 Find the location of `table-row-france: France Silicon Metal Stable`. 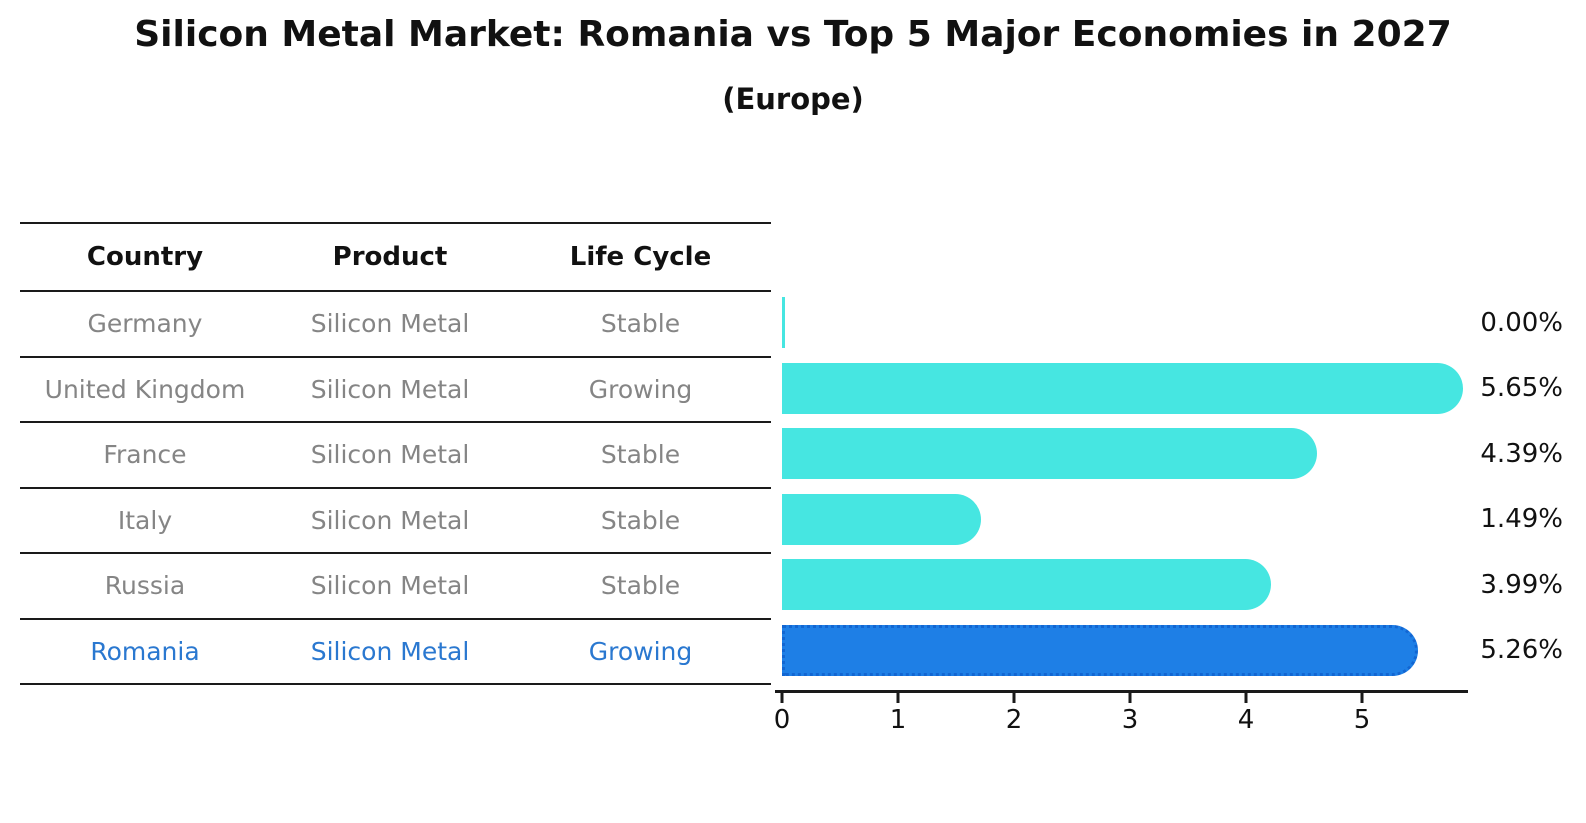

table-row-france: France Silicon Metal Stable is located at coordinates (395, 456).